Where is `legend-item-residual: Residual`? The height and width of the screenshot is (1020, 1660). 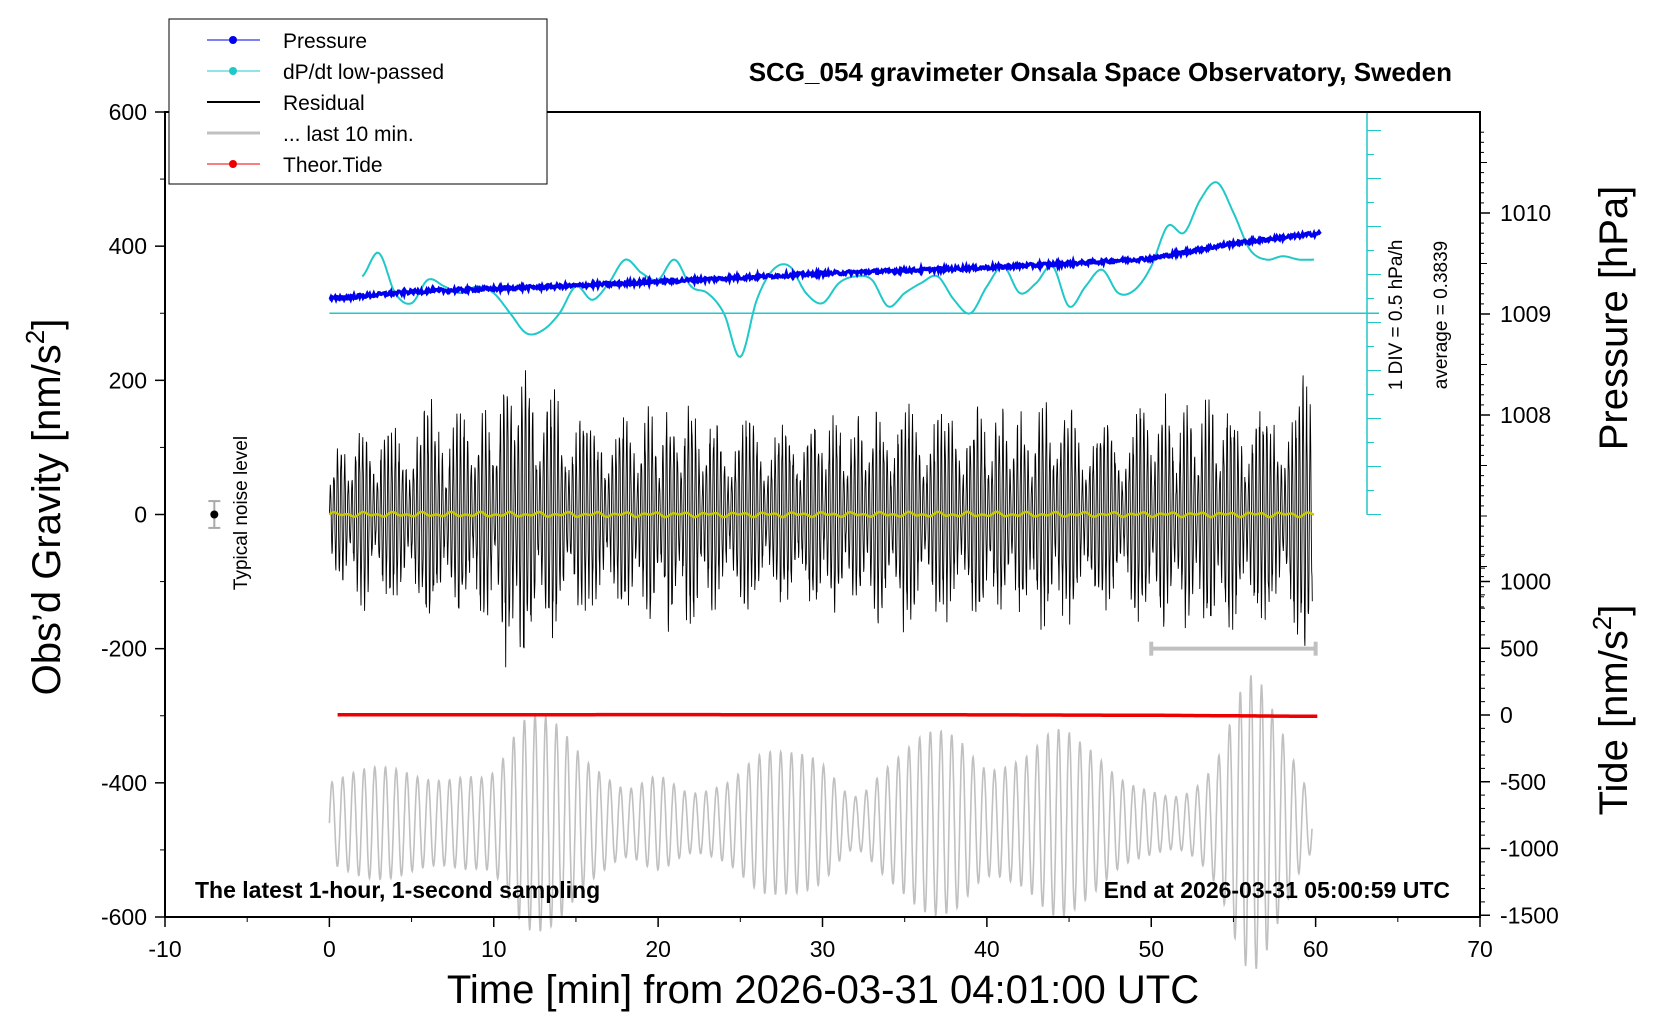
legend-item-residual: Residual is located at coordinates (286, 103).